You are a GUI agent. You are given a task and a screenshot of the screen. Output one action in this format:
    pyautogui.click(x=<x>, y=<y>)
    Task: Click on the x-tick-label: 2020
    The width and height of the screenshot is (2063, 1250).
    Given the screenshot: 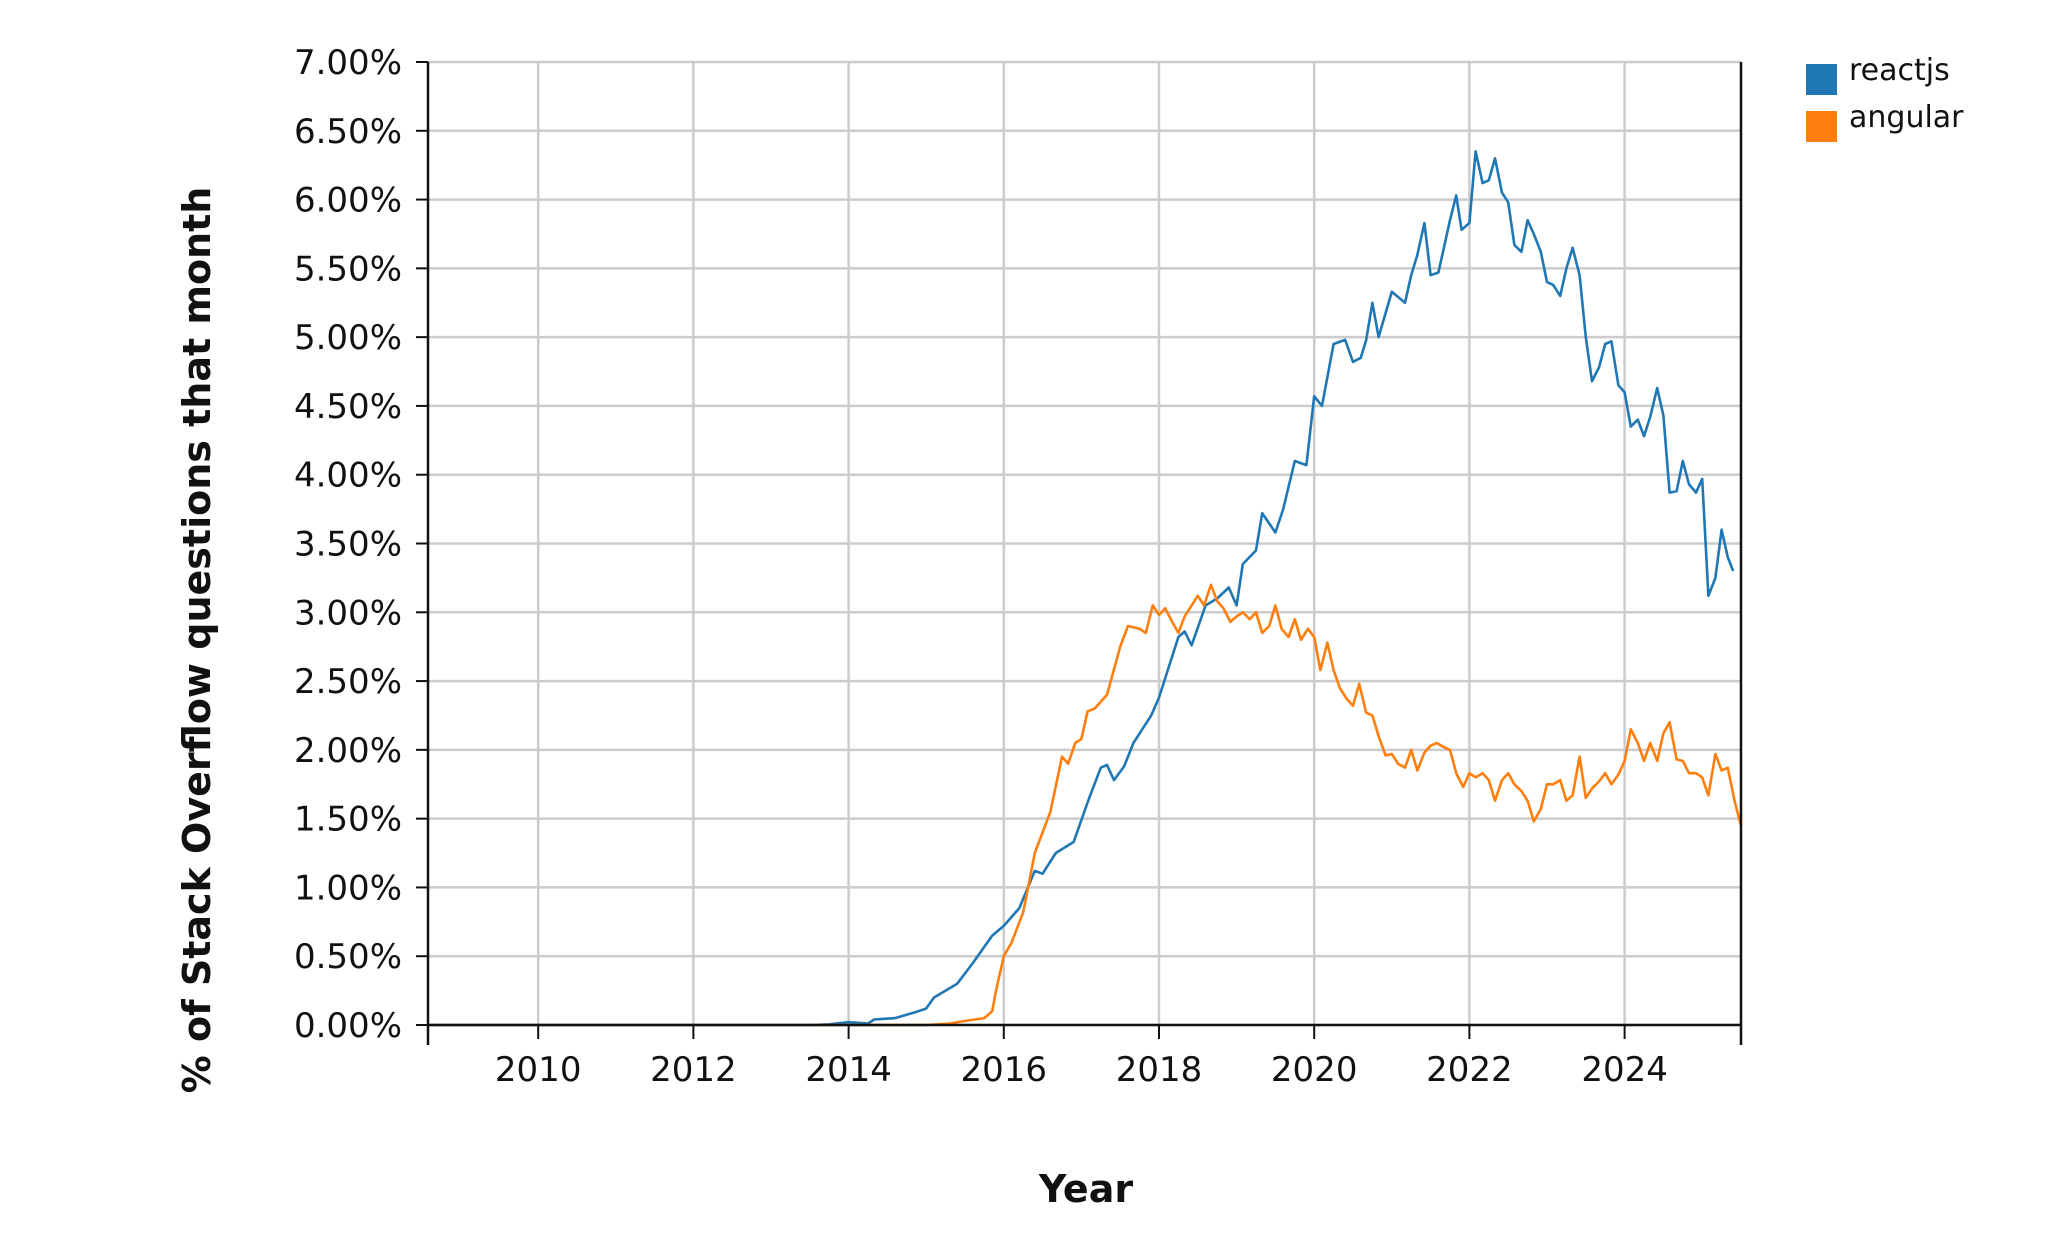 What is the action you would take?
    pyautogui.click(x=1314, y=1070)
    